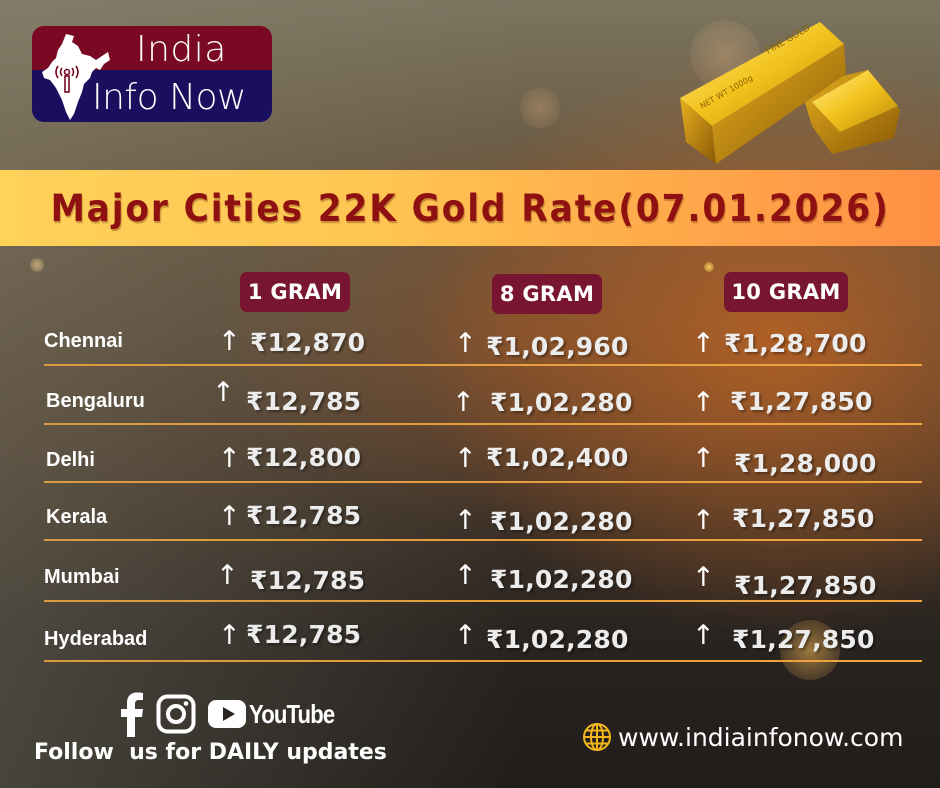 Image resolution: width=940 pixels, height=788 pixels. I want to click on title-banner: Major Cities 22K Gold Rate(07.01.2026), so click(470, 208).